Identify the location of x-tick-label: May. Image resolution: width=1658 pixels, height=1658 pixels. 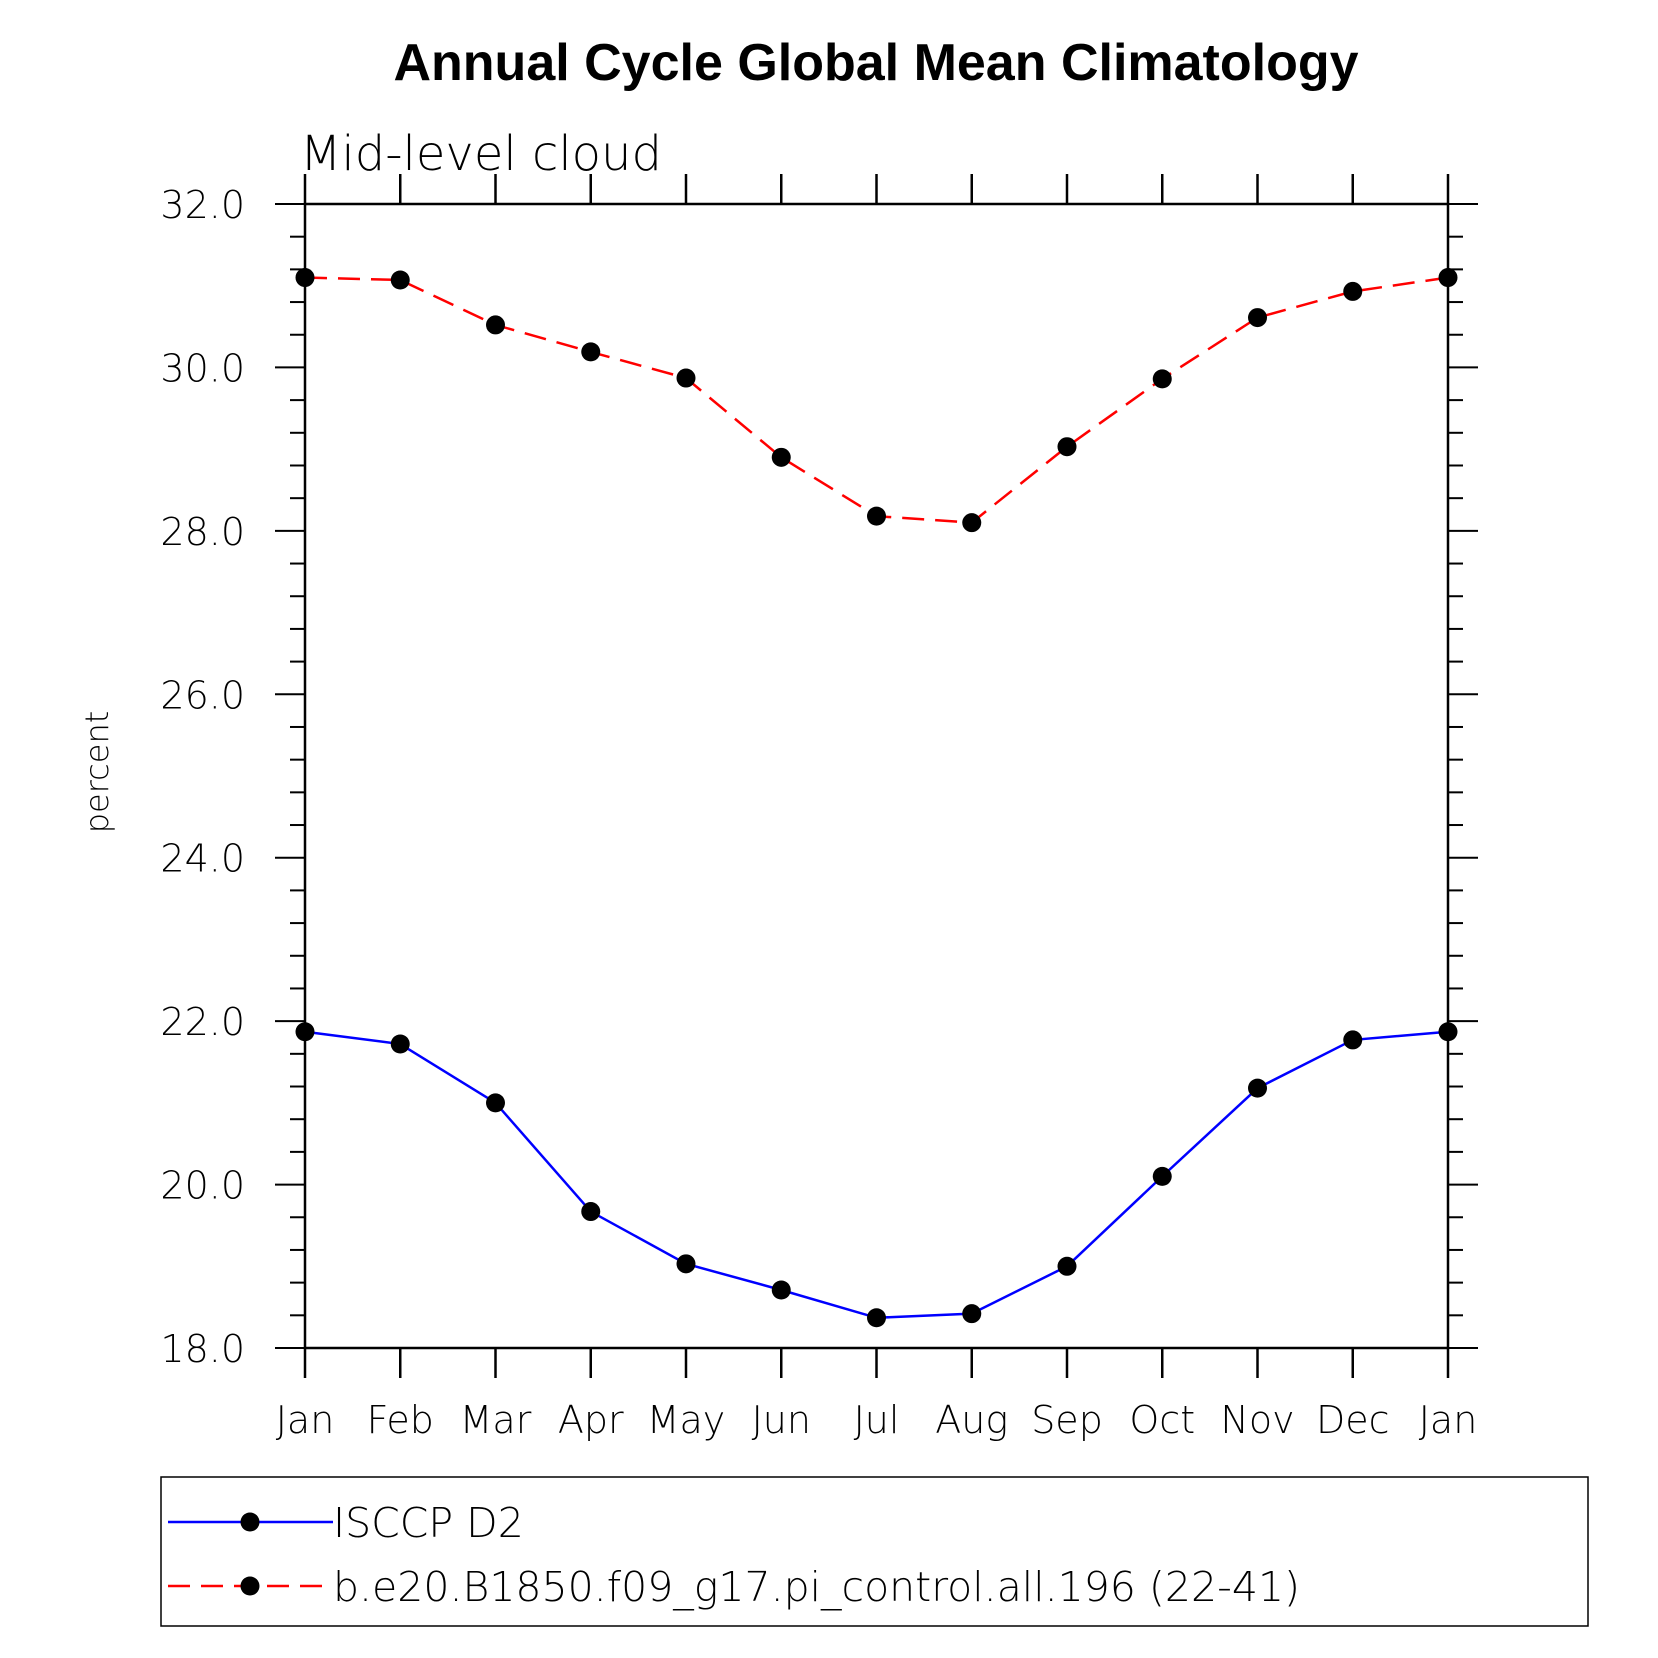
(686, 1420).